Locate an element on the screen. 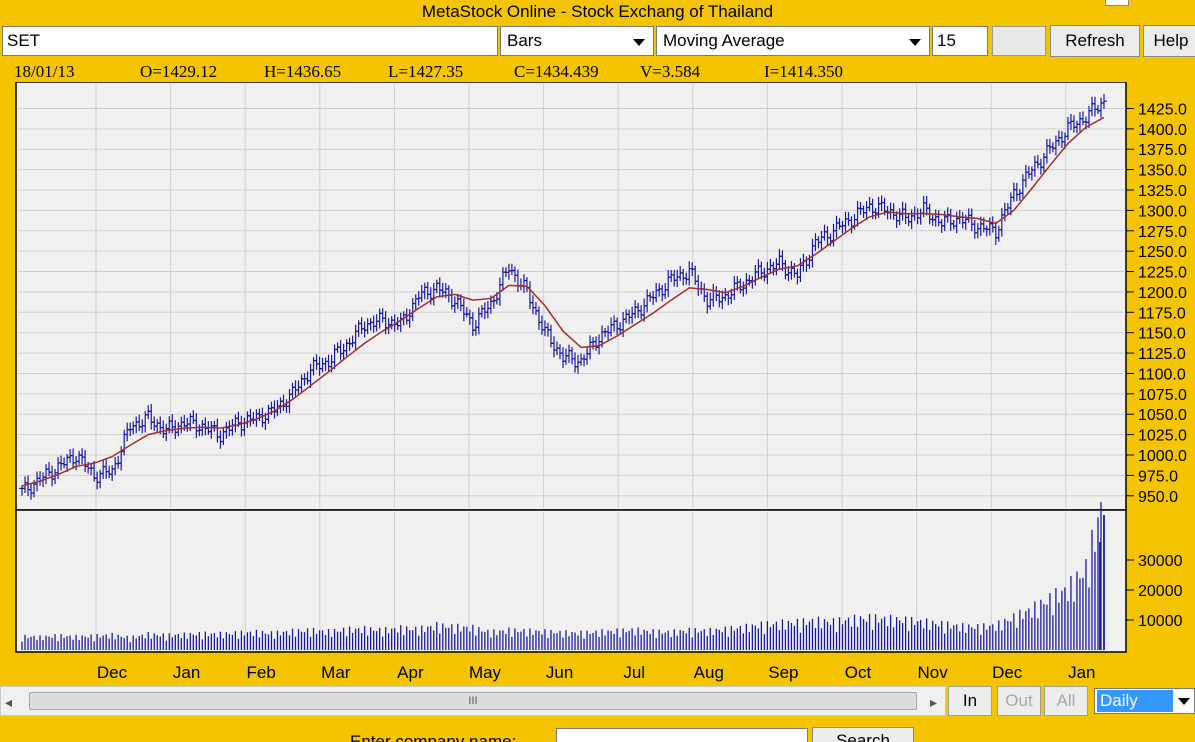 The image size is (1195, 742). price-tick-label: 1250.0 is located at coordinates (1162, 252).